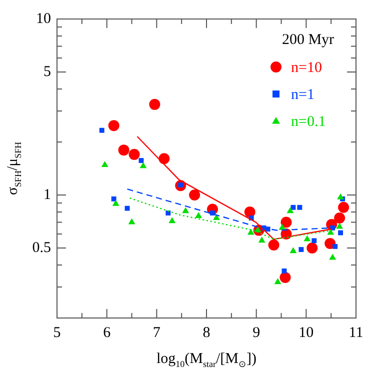 This screenshot has height=374, width=374. What do you see at coordinates (302, 95) in the screenshot?
I see `legend-label: n=1` at bounding box center [302, 95].